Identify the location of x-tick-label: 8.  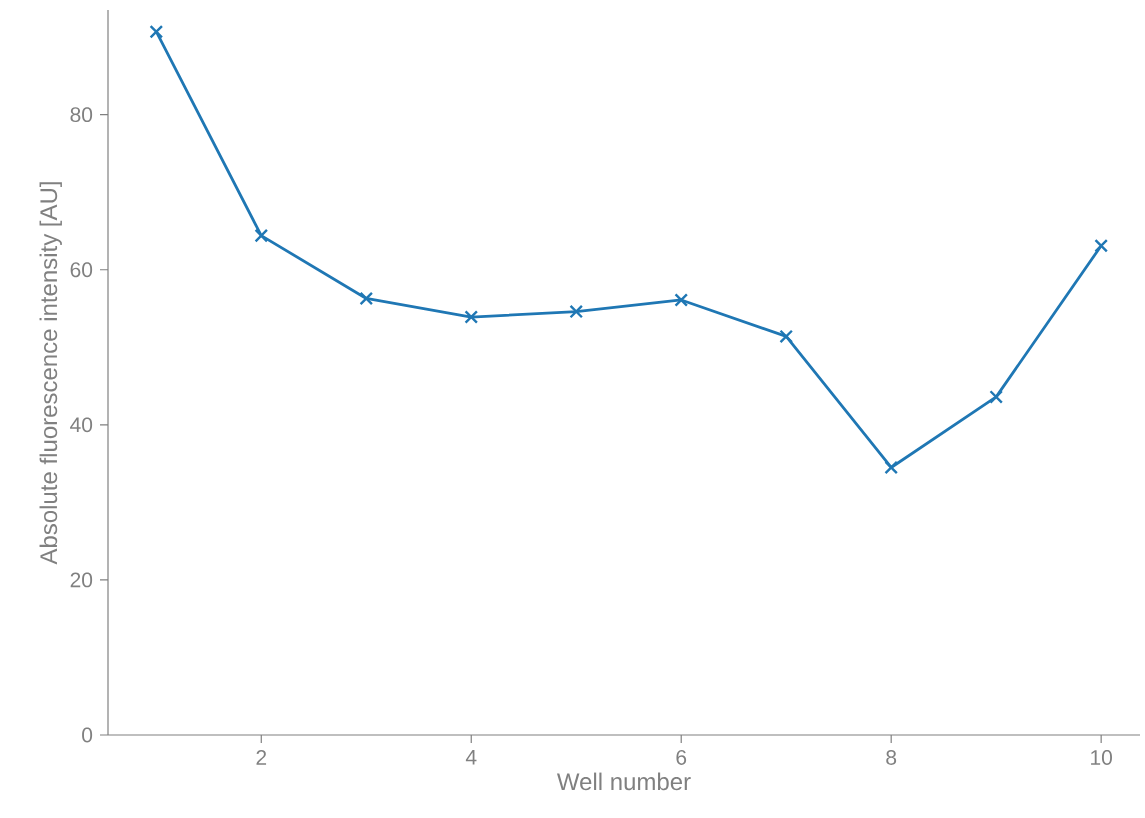
(891, 757).